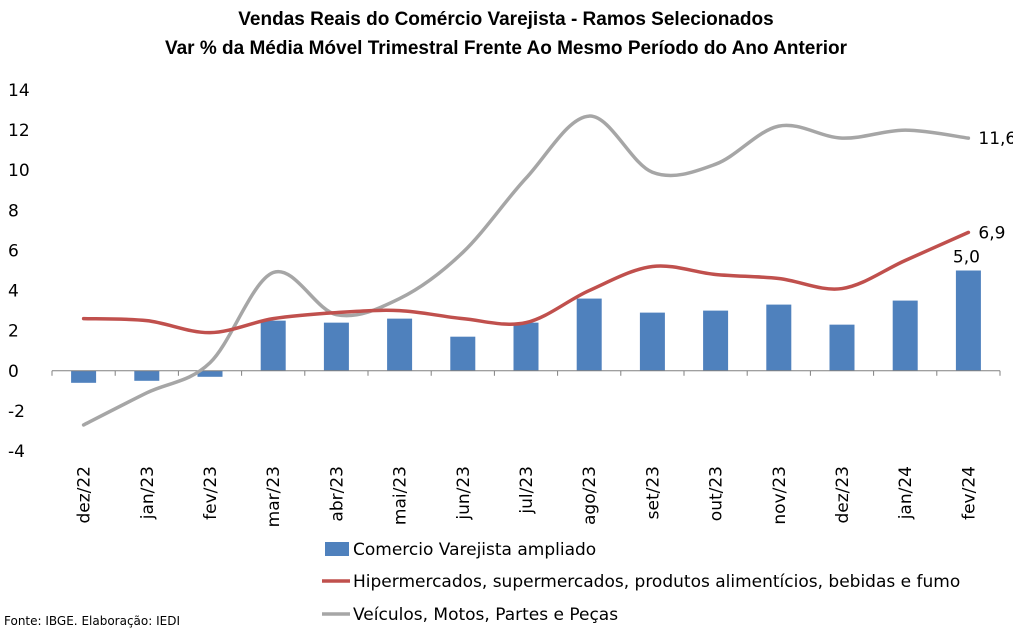  What do you see at coordinates (274, 496) in the screenshot?
I see `x-tick-label: mar/23` at bounding box center [274, 496].